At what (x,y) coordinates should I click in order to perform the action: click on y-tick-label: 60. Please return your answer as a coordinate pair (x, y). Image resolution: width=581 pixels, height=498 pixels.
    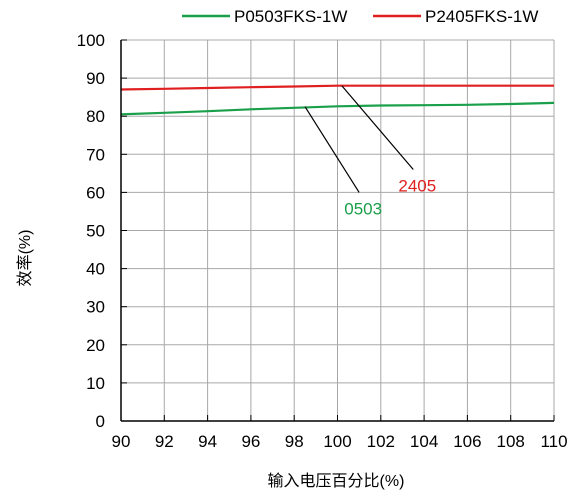
    Looking at the image, I should click on (95, 192).